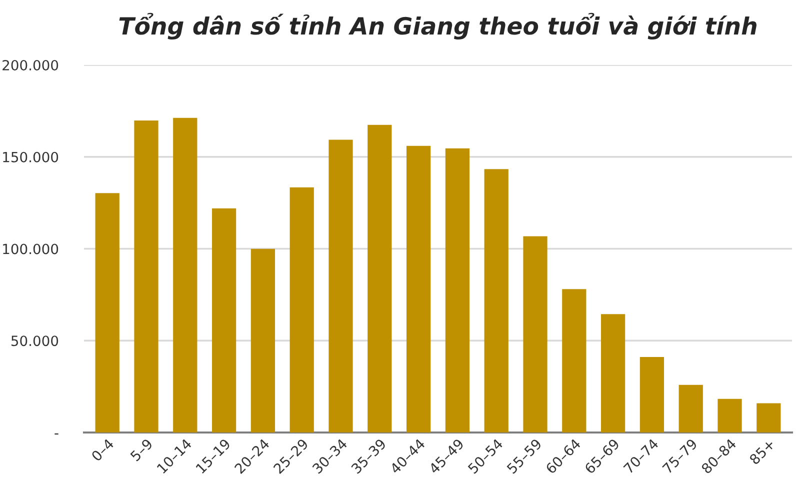 This screenshot has height=500, width=800. What do you see at coordinates (34, 341) in the screenshot?
I see `y-tick-label: 50.000` at bounding box center [34, 341].